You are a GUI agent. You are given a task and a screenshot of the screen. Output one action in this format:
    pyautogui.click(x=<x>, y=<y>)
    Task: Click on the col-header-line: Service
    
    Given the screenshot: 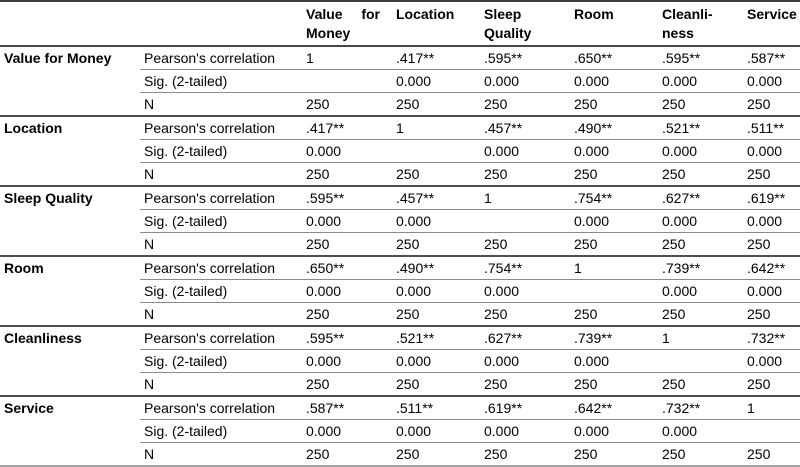 What is the action you would take?
    pyautogui.click(x=772, y=14)
    